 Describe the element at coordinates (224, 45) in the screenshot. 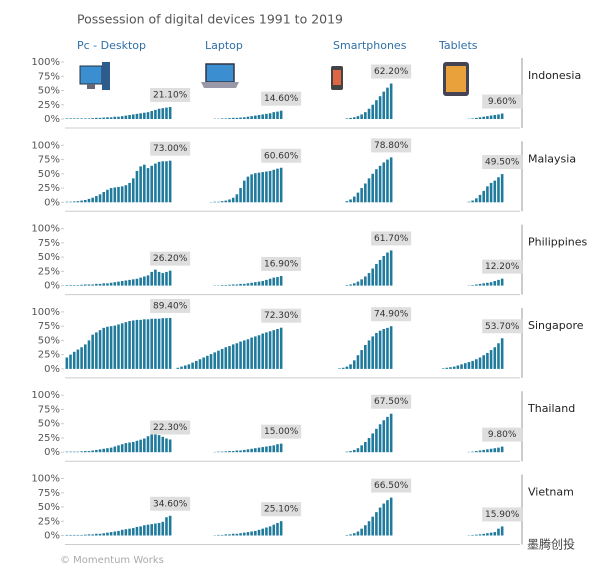

I see `device-label: Laptop` at that location.